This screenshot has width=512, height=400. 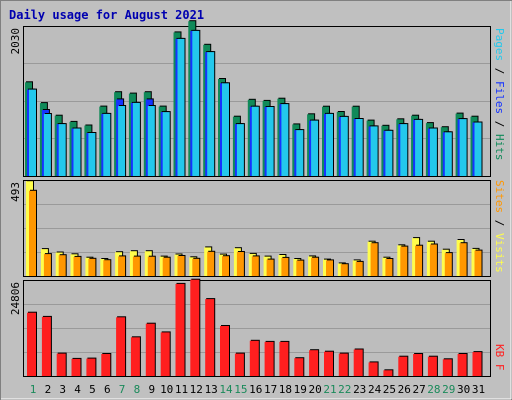 What do you see at coordinates (151, 389) in the screenshot?
I see `x-tick-day-9: 9` at bounding box center [151, 389].